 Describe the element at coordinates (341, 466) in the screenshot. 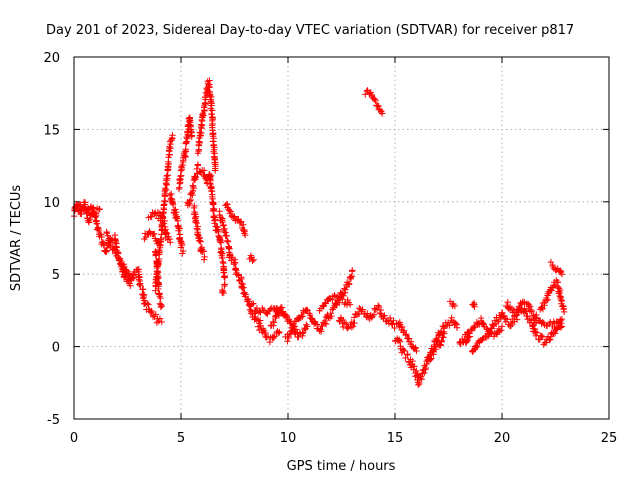

I see `x-axis-label: GPS time / hours` at that location.